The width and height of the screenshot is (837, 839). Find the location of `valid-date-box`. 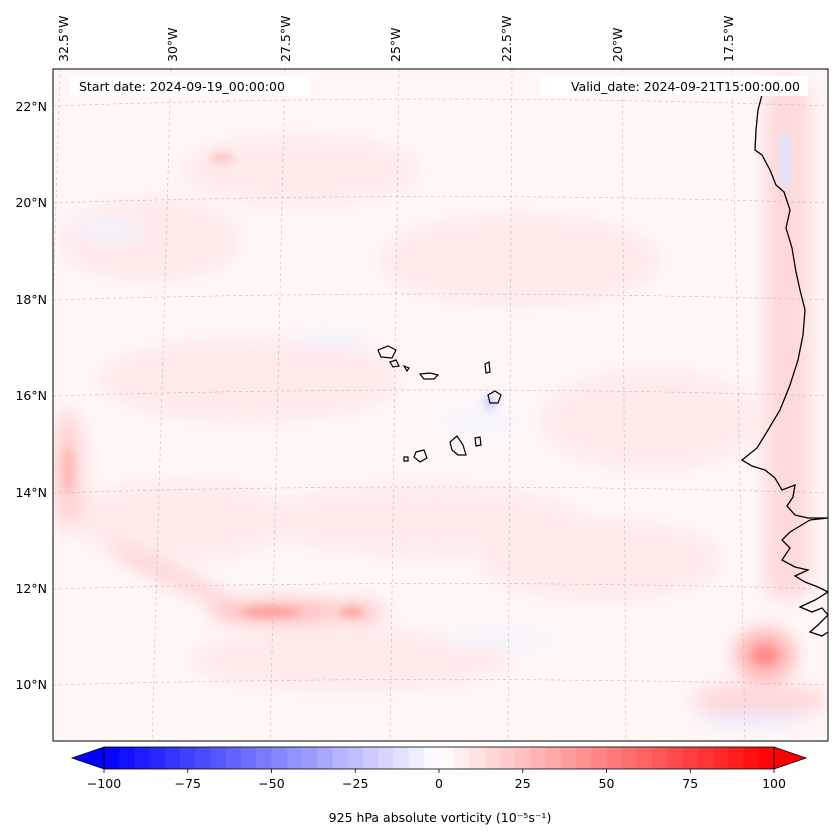

valid-date-box is located at coordinates (674, 86).